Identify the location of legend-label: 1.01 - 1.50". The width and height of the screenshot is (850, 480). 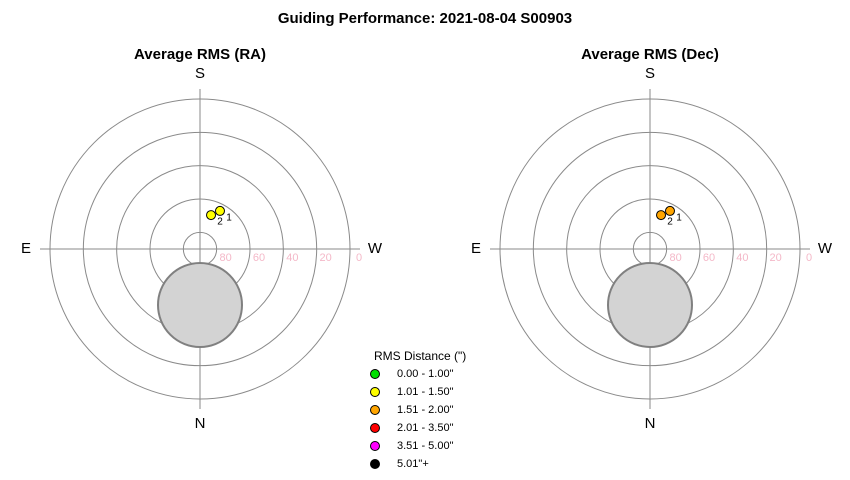
(425, 392).